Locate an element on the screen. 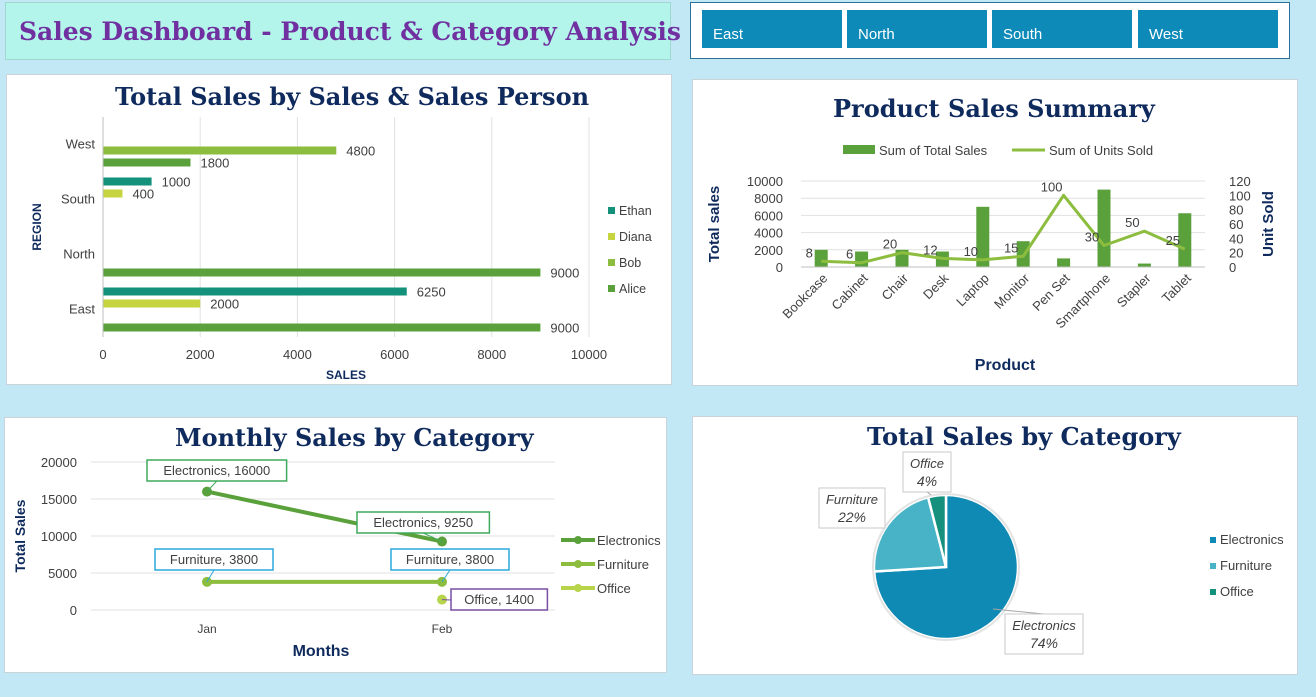 Image resolution: width=1316 pixels, height=697 pixels. pie-outline is located at coordinates (946, 567).